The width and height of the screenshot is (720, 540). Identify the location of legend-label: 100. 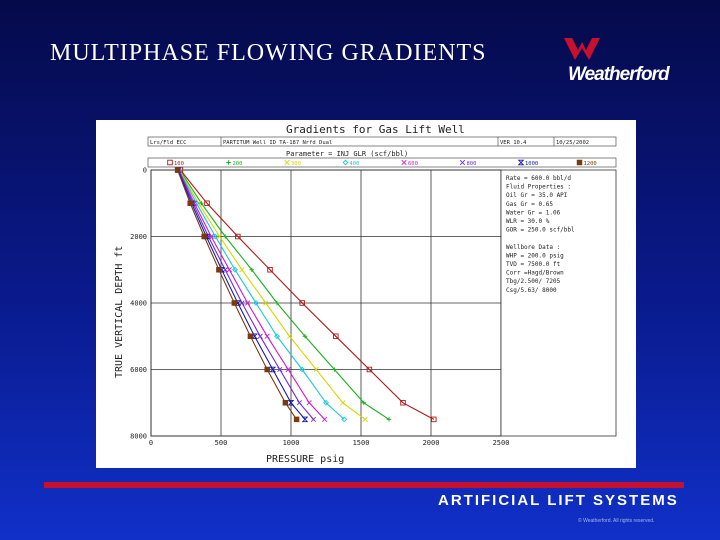
(179, 164).